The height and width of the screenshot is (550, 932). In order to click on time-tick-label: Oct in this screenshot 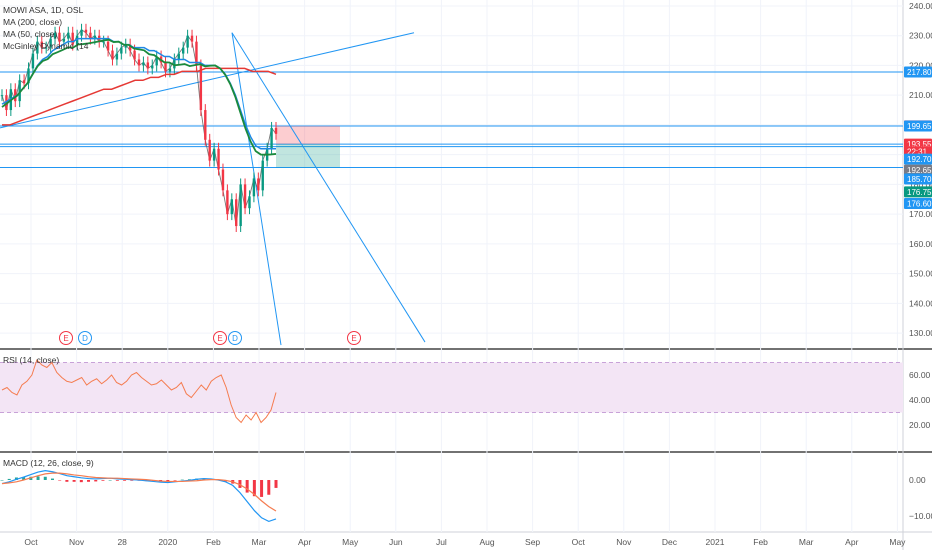, I will do `click(579, 542)`.